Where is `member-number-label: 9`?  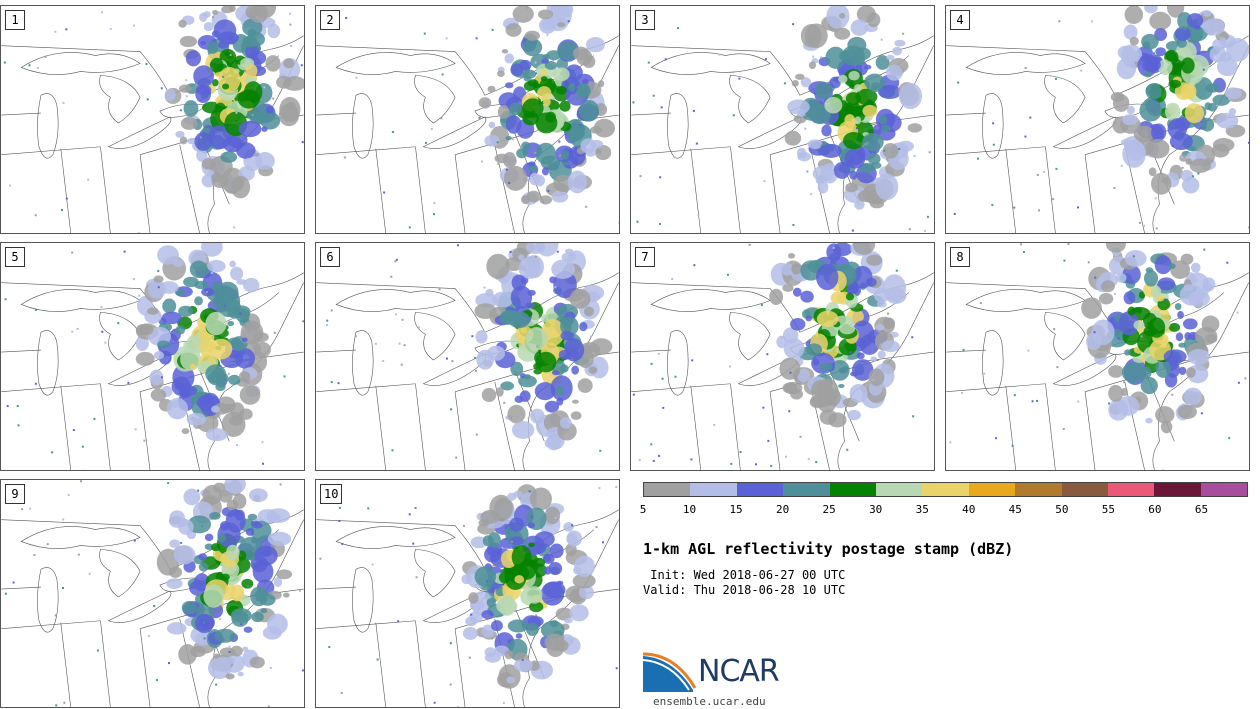
member-number-label: 9 is located at coordinates (15, 494).